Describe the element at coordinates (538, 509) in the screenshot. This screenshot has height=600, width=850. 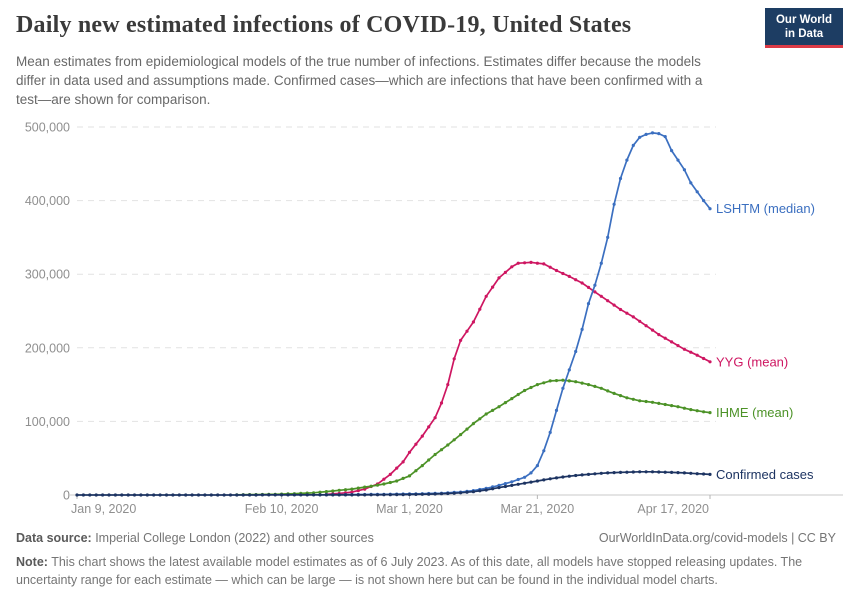
I see `x-tick-label: Mar 21, 2020` at that location.